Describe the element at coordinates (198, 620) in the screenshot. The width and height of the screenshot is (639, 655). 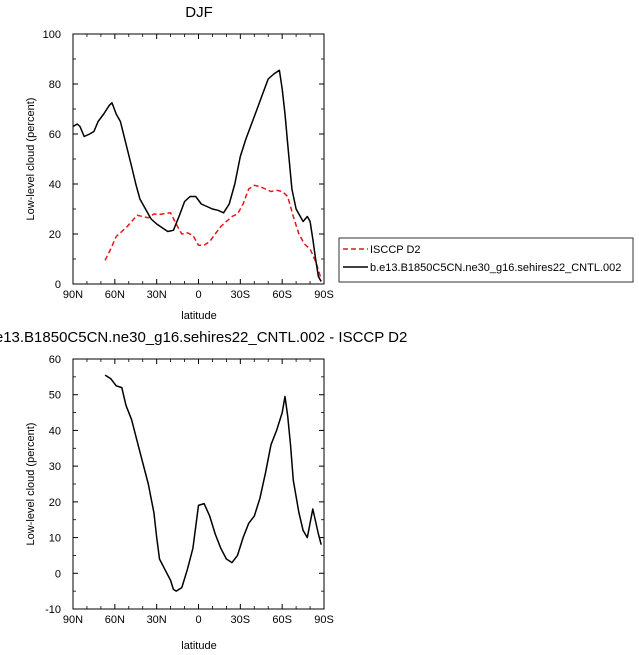
I see `bottom-panel-xtick-label: 0` at that location.